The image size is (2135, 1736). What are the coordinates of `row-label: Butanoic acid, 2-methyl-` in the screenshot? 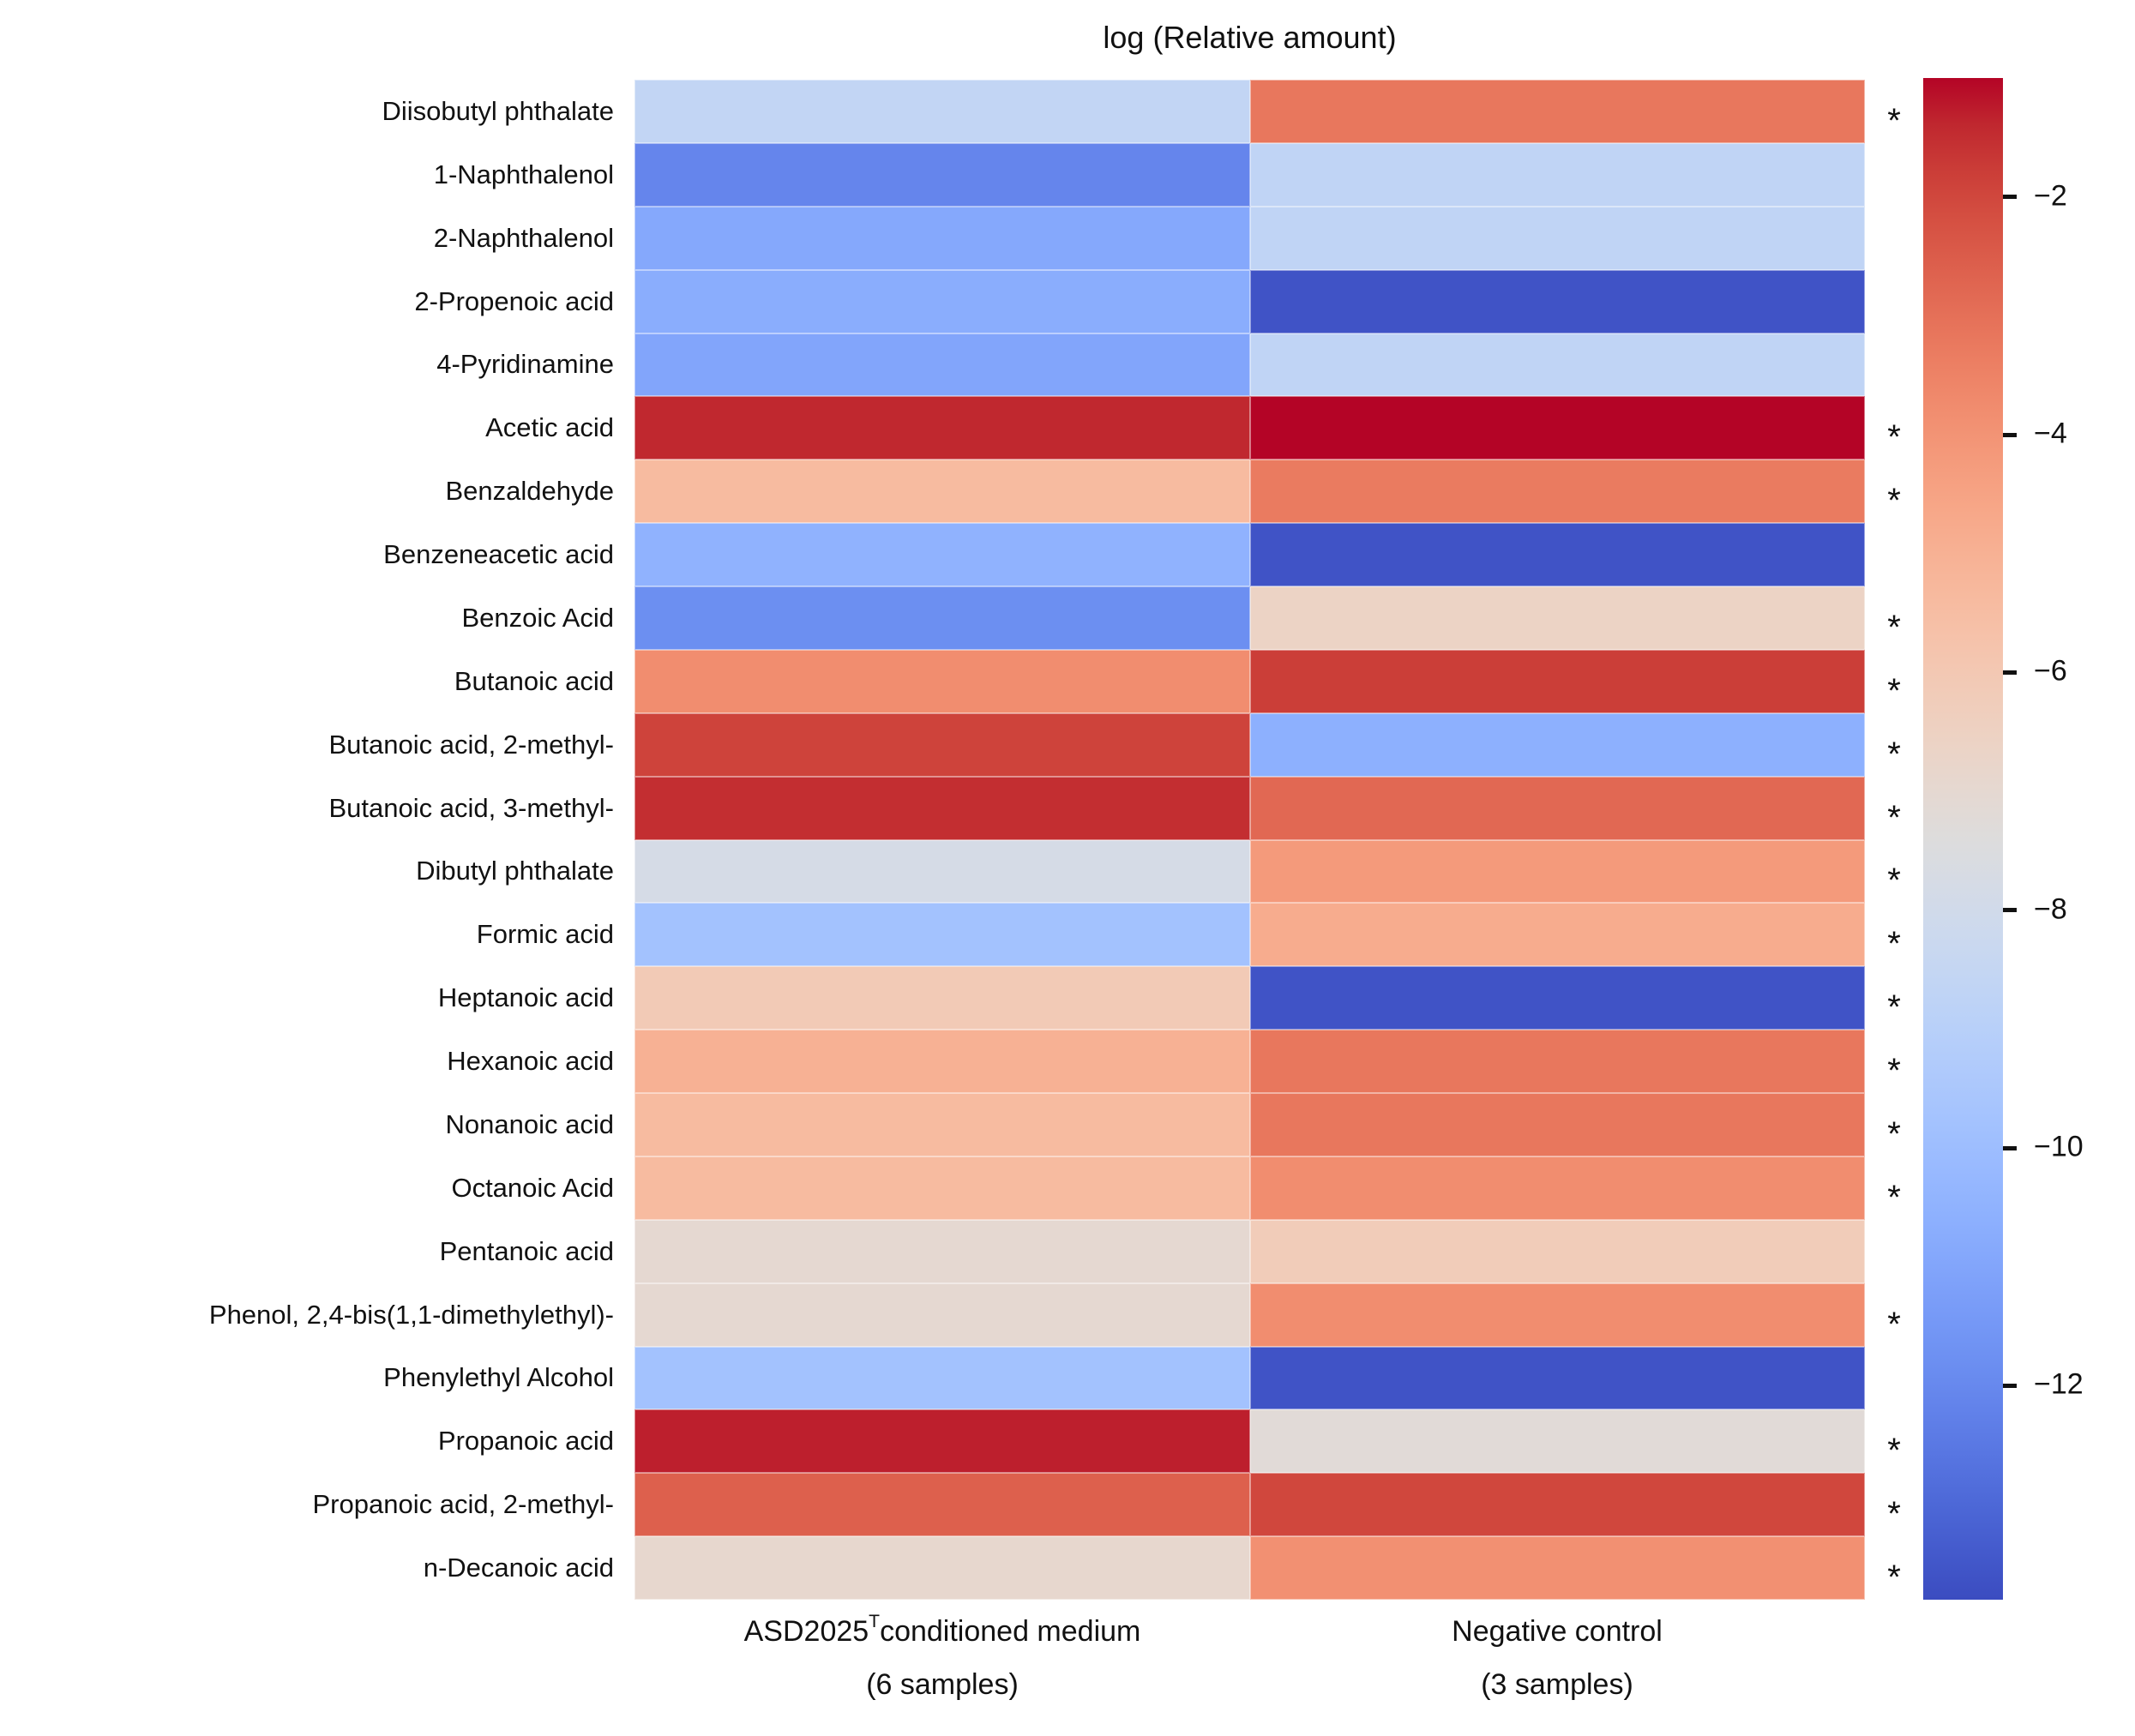 It's located at (471, 744).